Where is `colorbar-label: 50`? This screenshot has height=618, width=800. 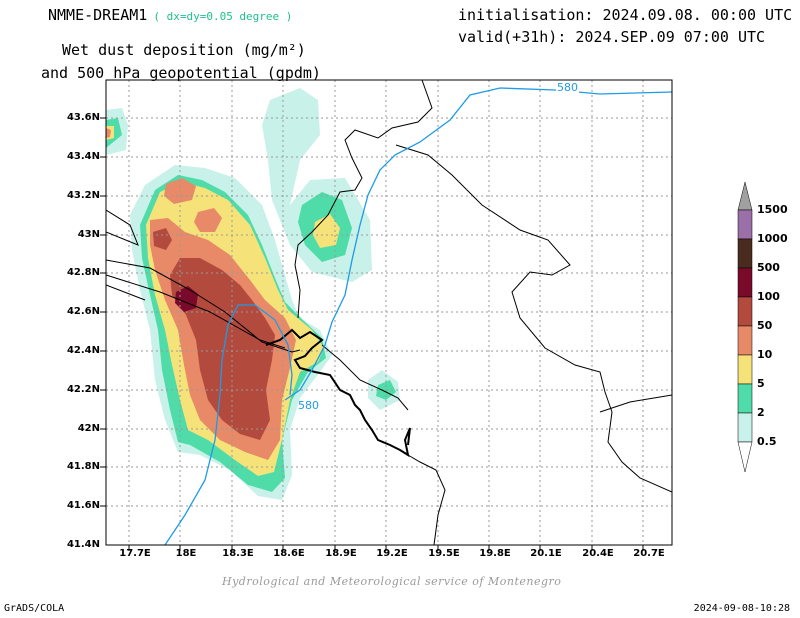 colorbar-label: 50 is located at coordinates (765, 325).